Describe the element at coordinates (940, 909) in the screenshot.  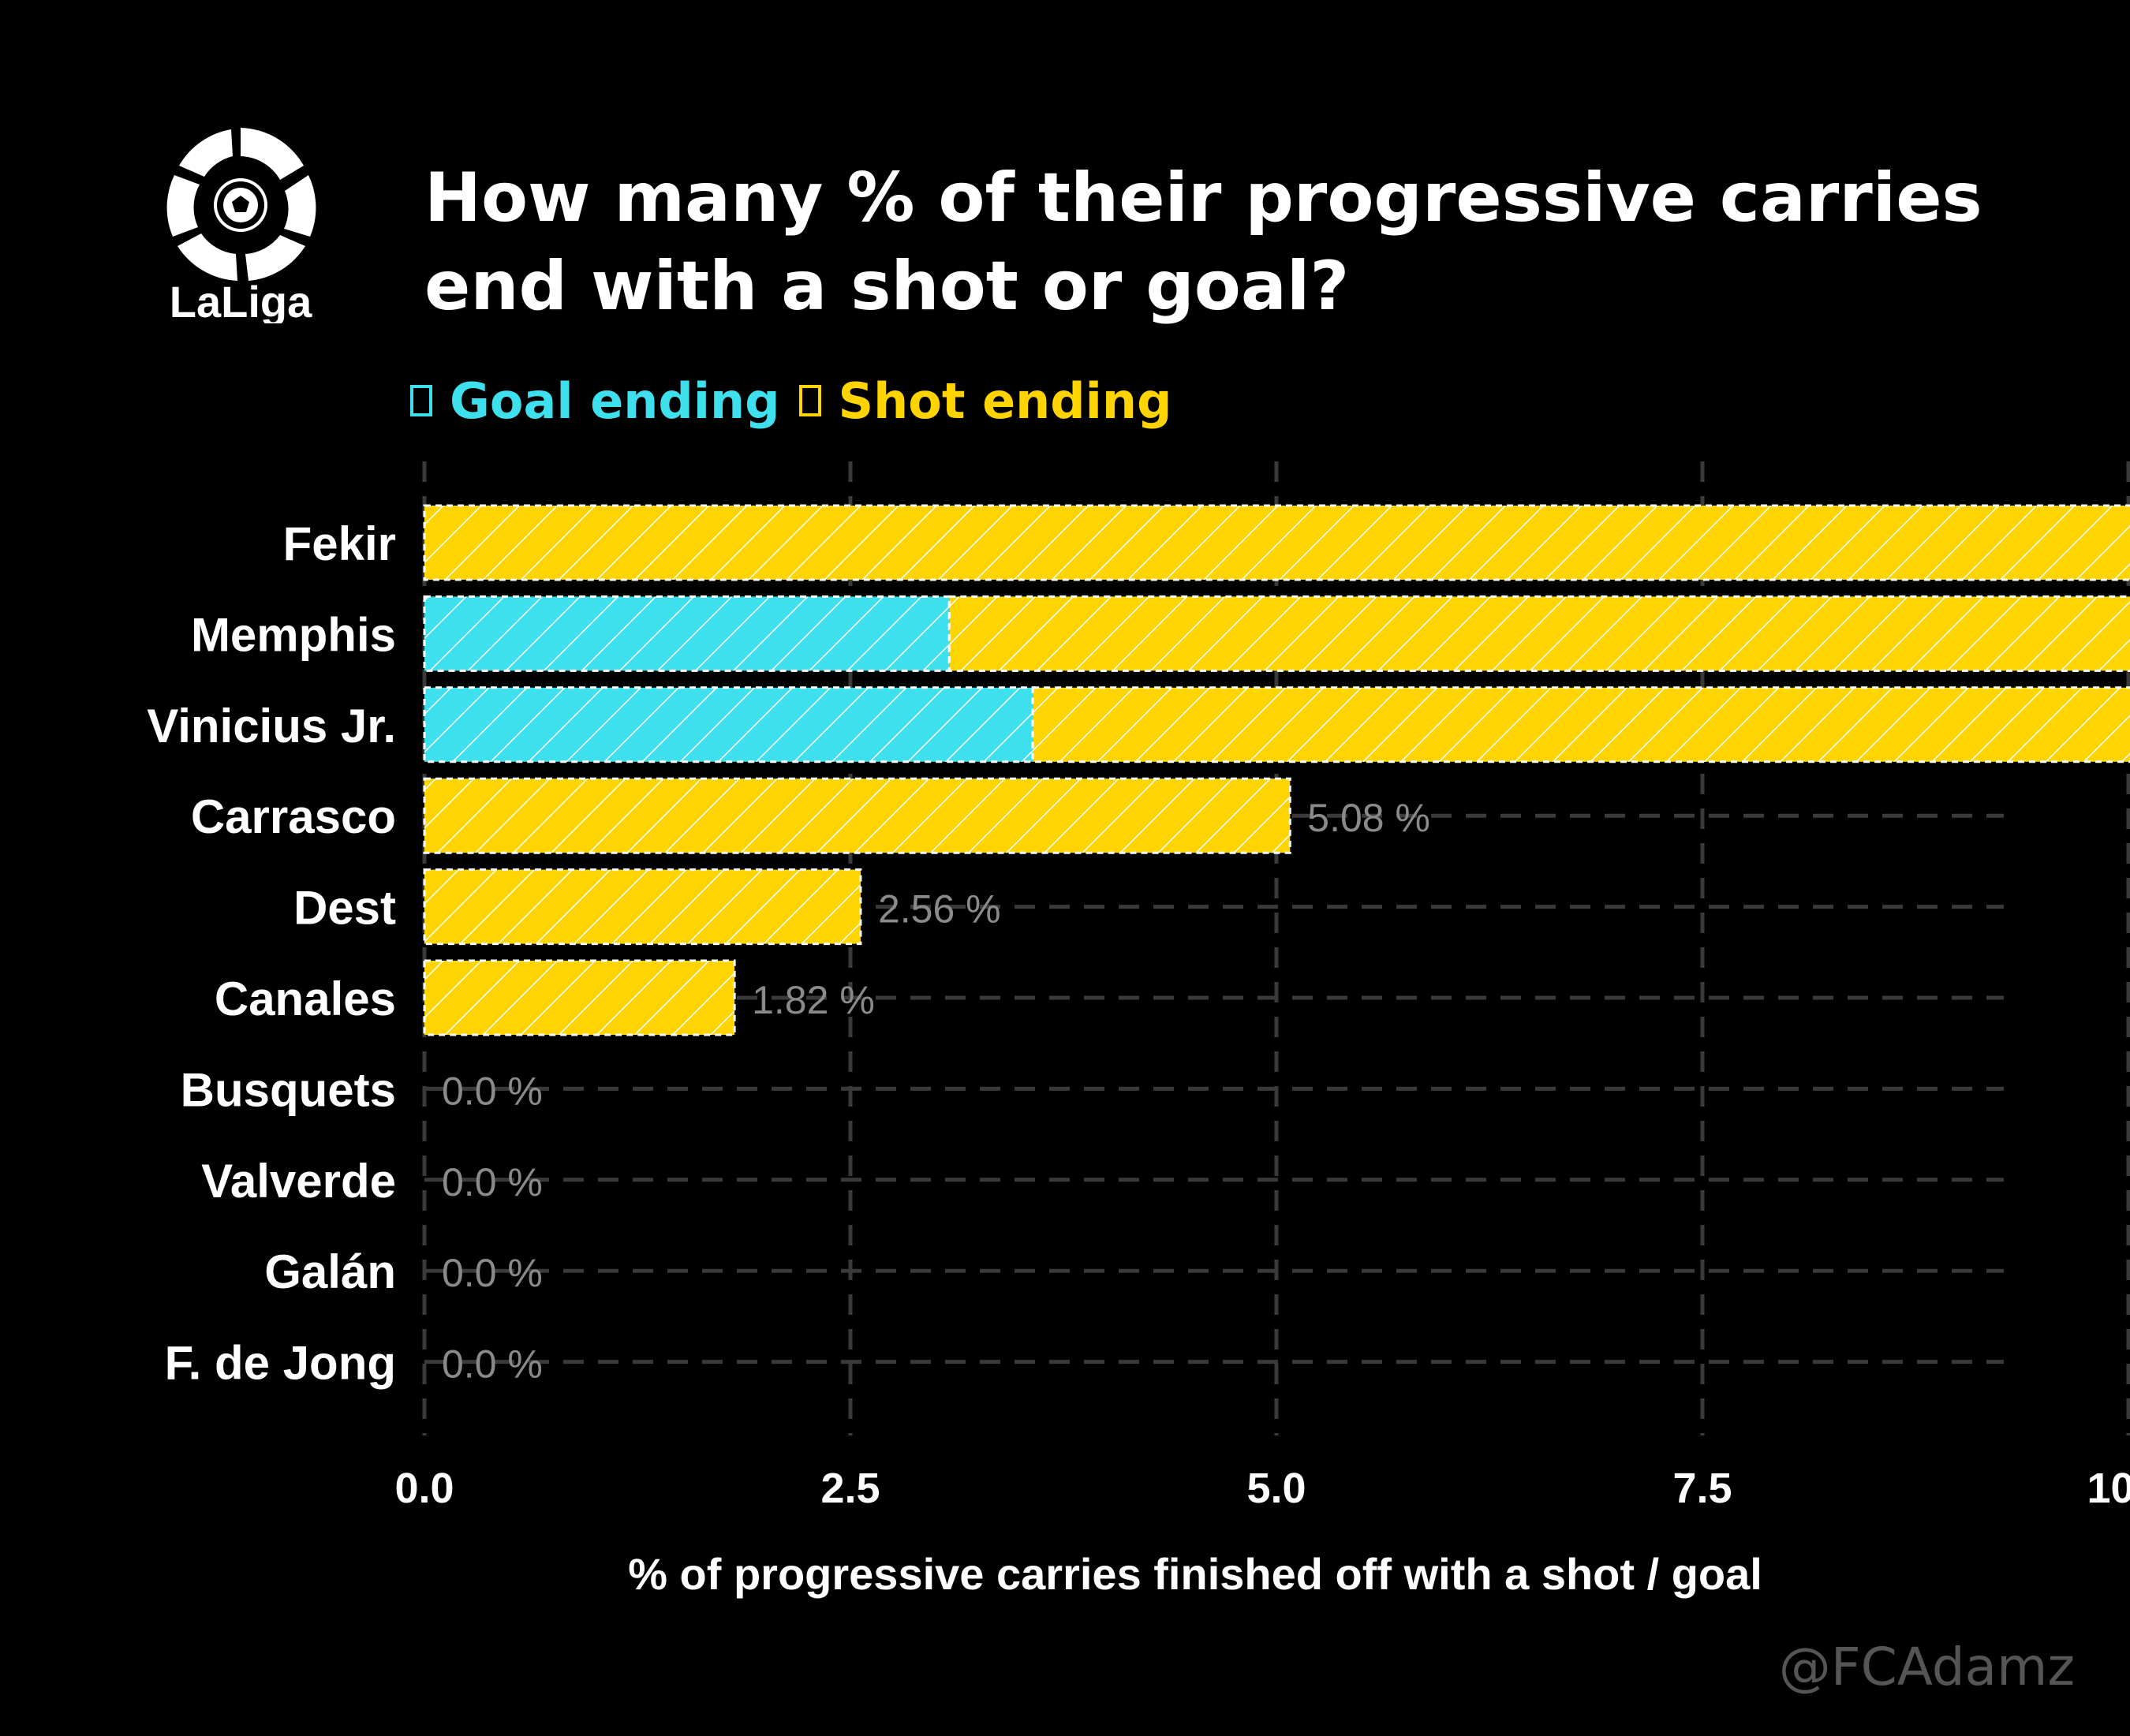
I see `value-label: 2.56 %` at that location.